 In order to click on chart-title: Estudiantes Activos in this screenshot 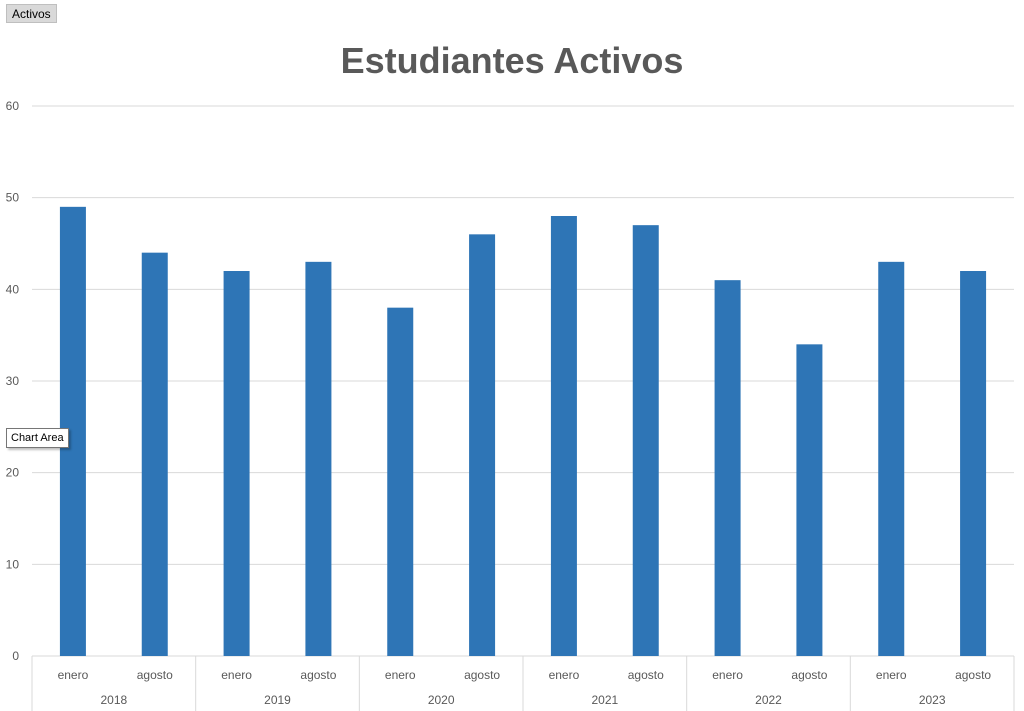, I will do `click(512, 60)`.